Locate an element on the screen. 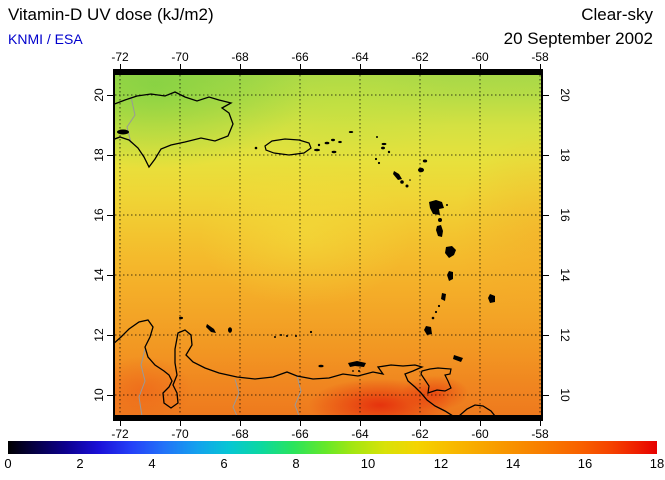 The height and width of the screenshot is (480, 665). colorbar-tick-label: 4 is located at coordinates (152, 463).